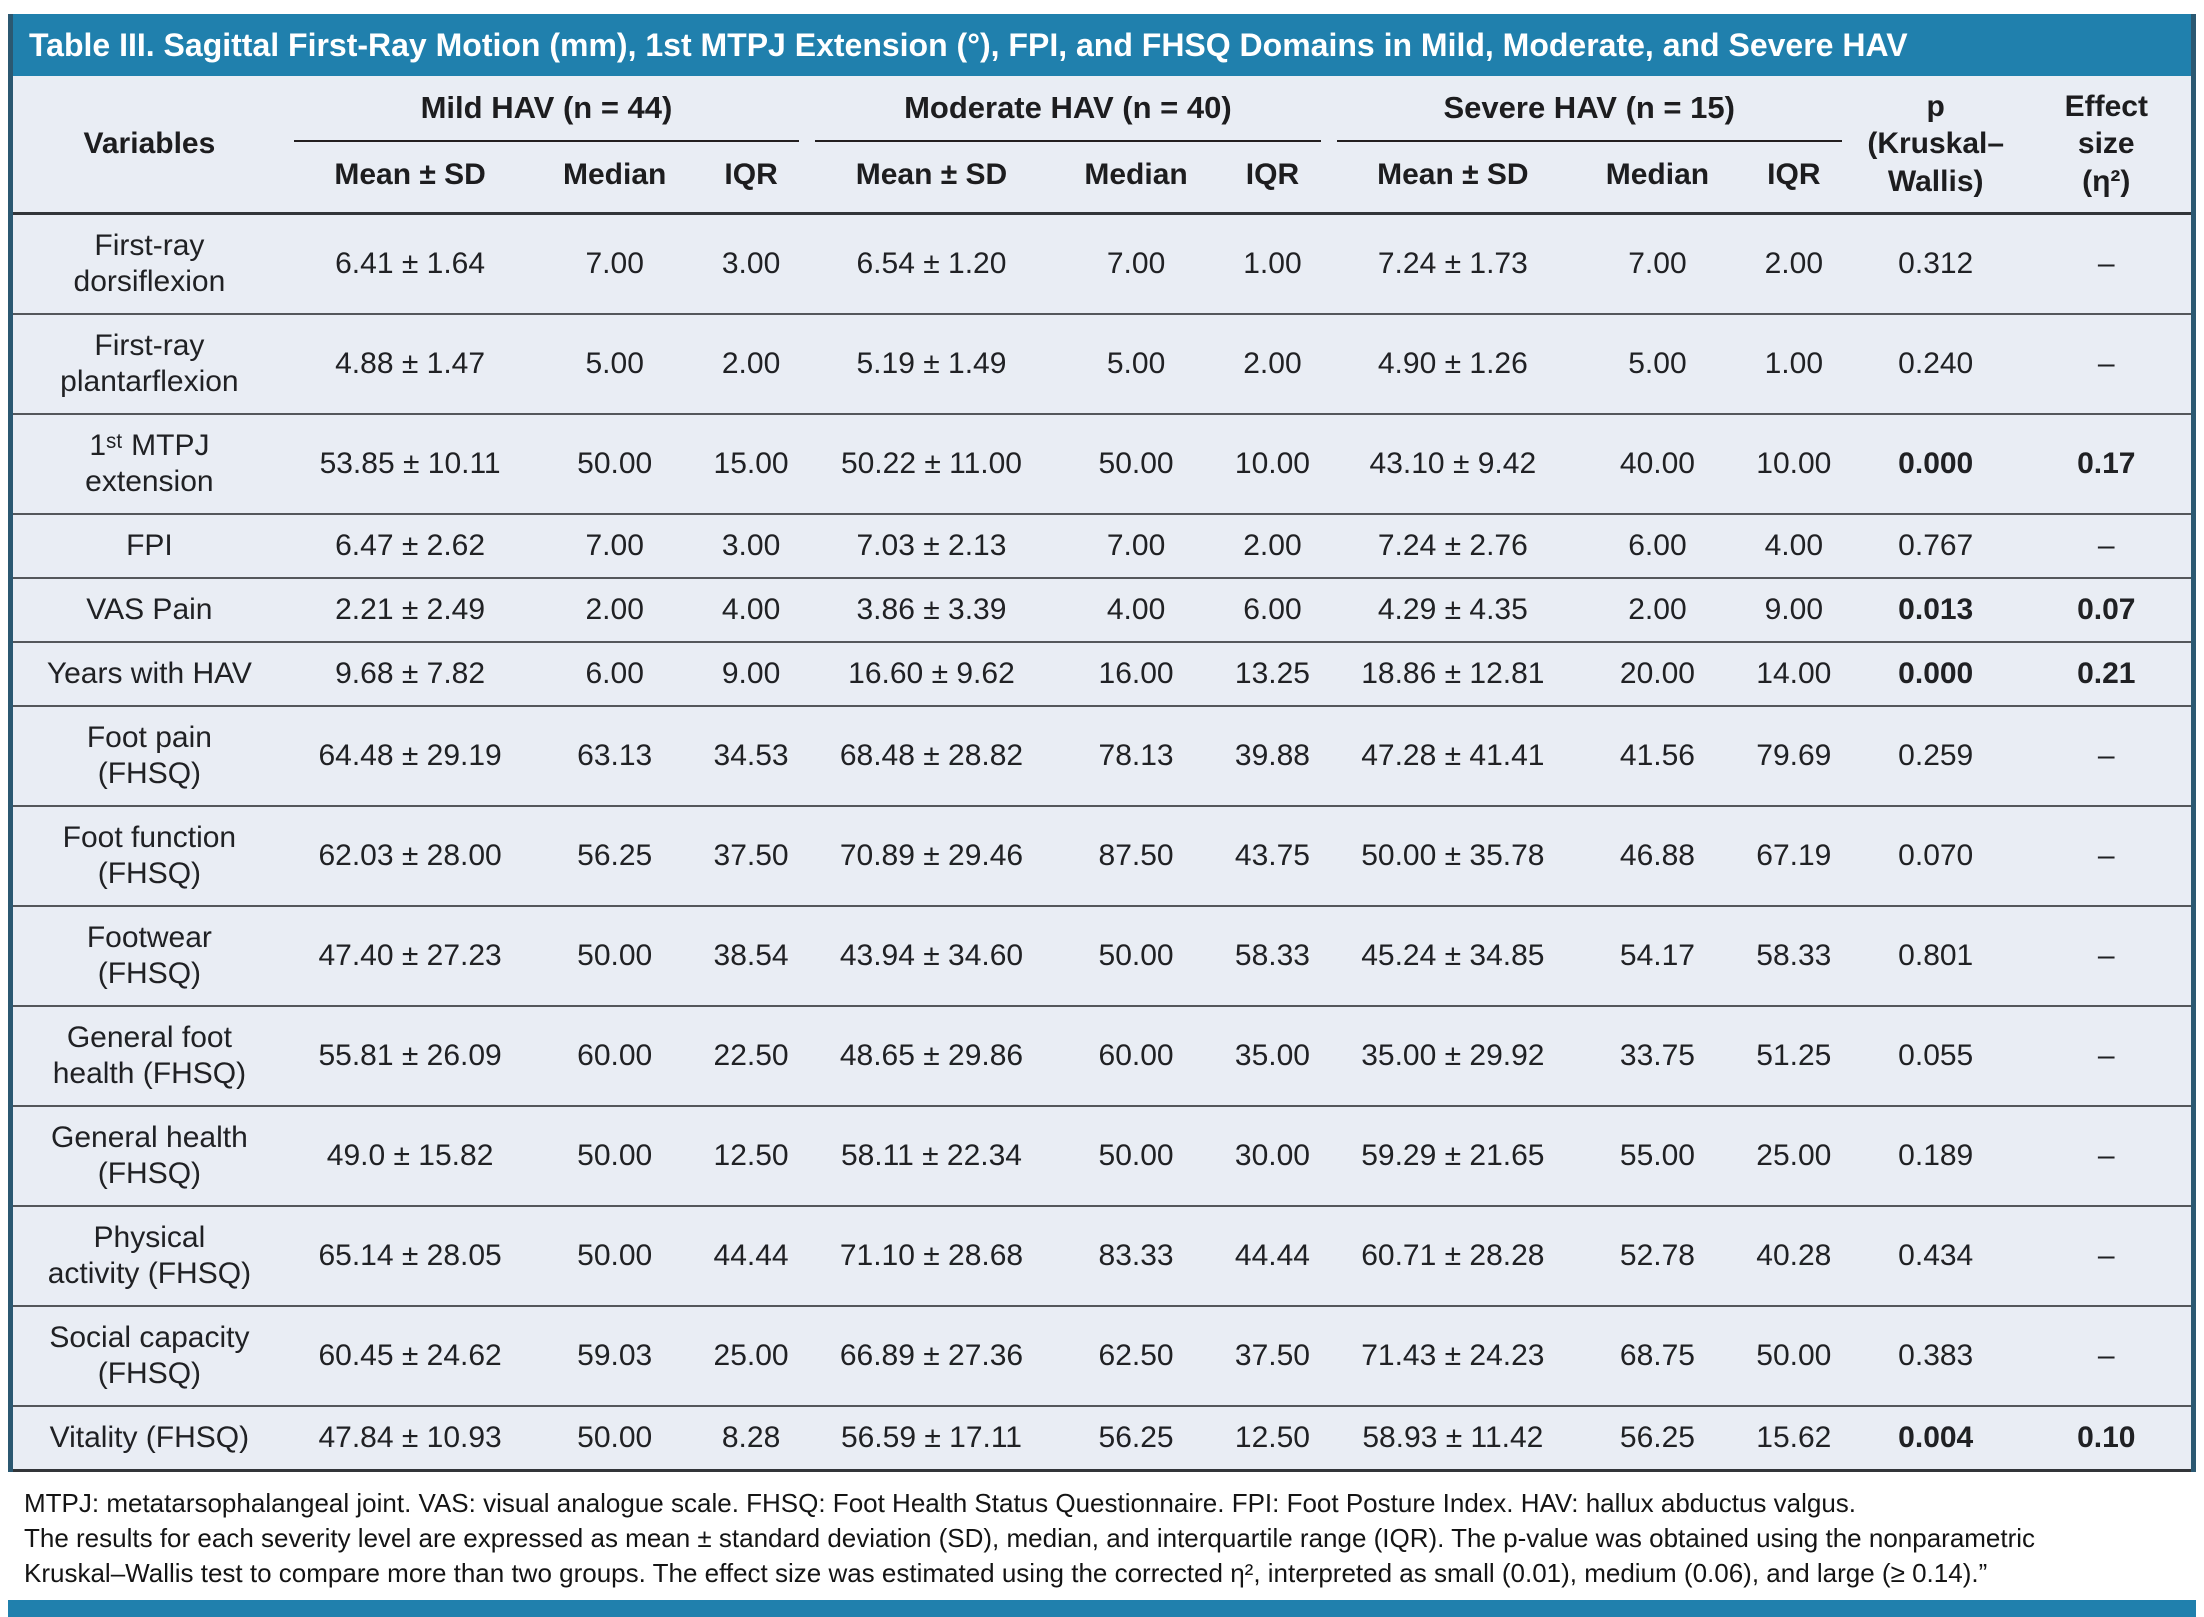  Describe the element at coordinates (1657, 463) in the screenshot. I see `value-cell: 40.00` at that location.